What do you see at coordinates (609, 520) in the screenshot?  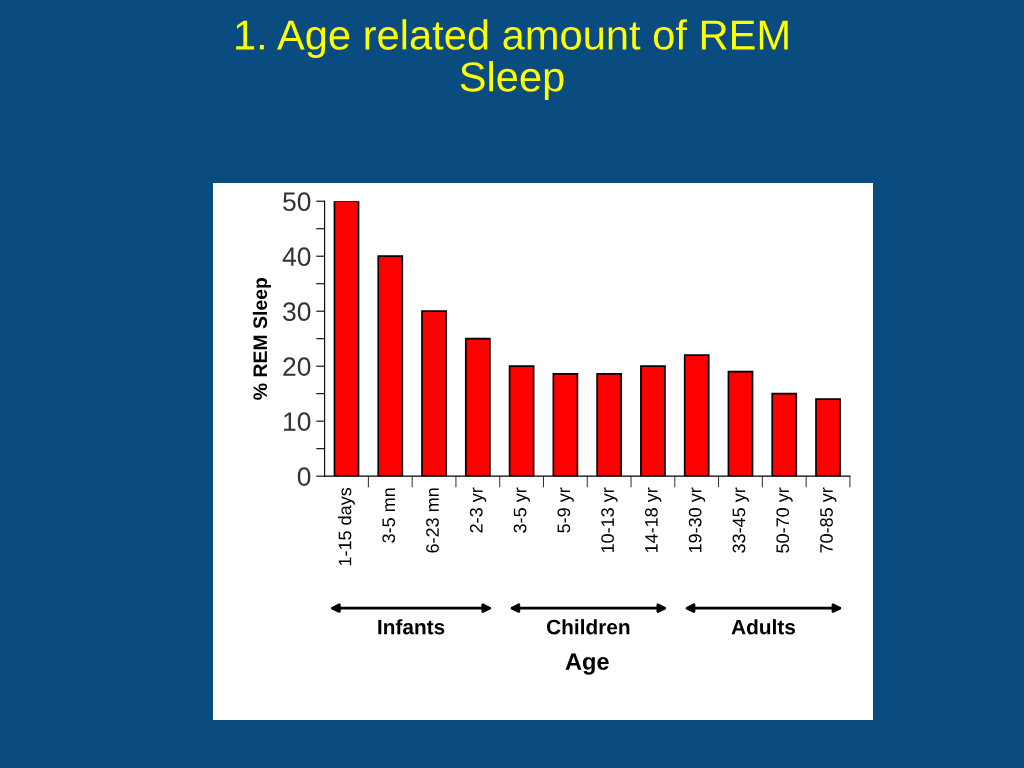 I see `x-tick-label: 10-13 yr` at bounding box center [609, 520].